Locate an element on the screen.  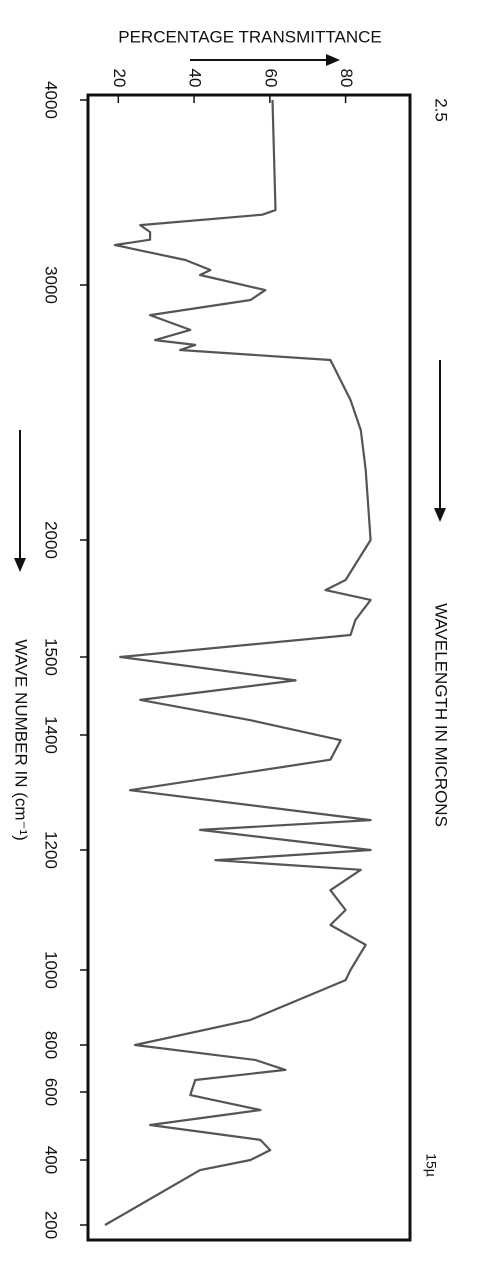
y-axis-label: PERCENTAGE TRANSMITTANCE is located at coordinates (250, 36).